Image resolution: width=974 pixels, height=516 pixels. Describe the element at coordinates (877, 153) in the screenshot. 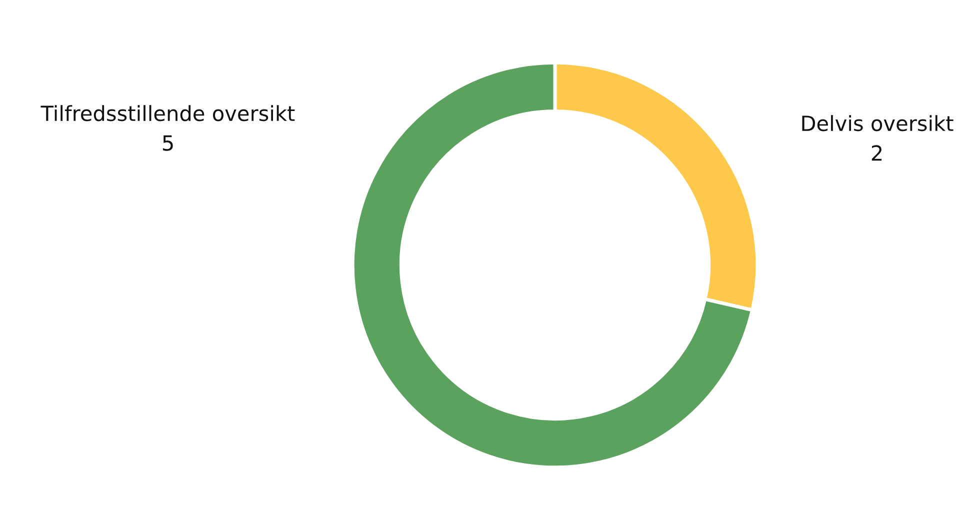

I see `data-label: 2` at that location.